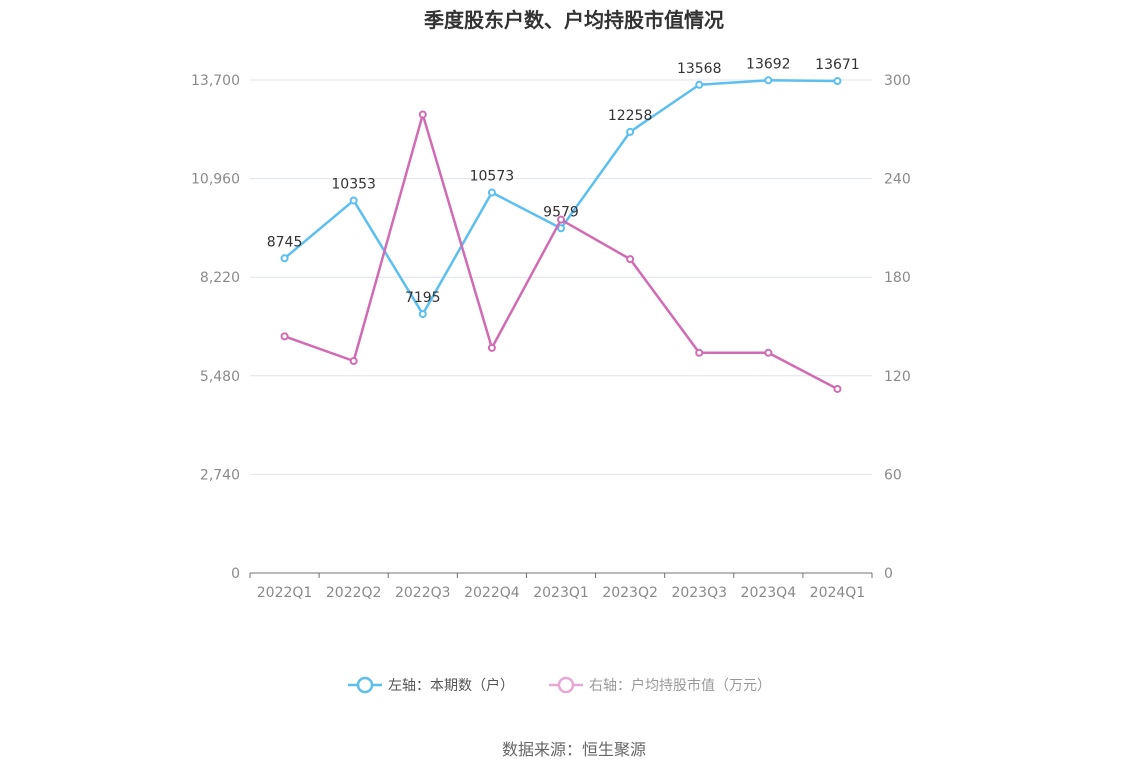 The width and height of the screenshot is (1148, 776). What do you see at coordinates (423, 593) in the screenshot?
I see `x-axis-category-label: 2022Q3` at bounding box center [423, 593].